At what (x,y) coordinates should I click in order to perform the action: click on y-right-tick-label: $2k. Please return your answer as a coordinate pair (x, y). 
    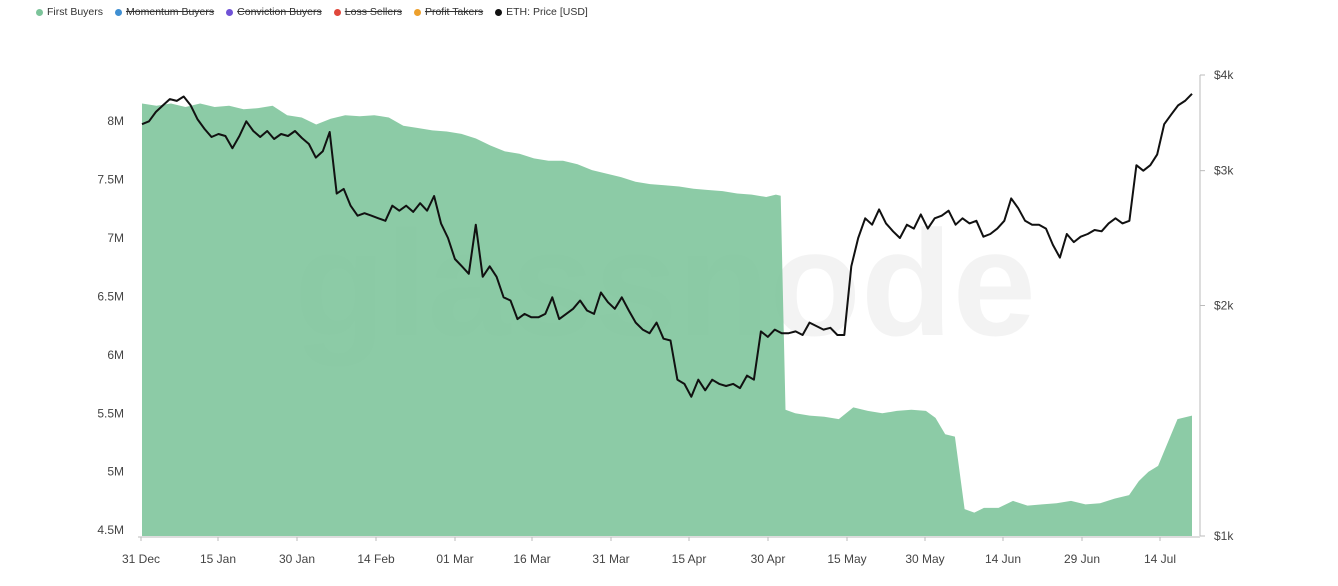
    Looking at the image, I should click on (1224, 306).